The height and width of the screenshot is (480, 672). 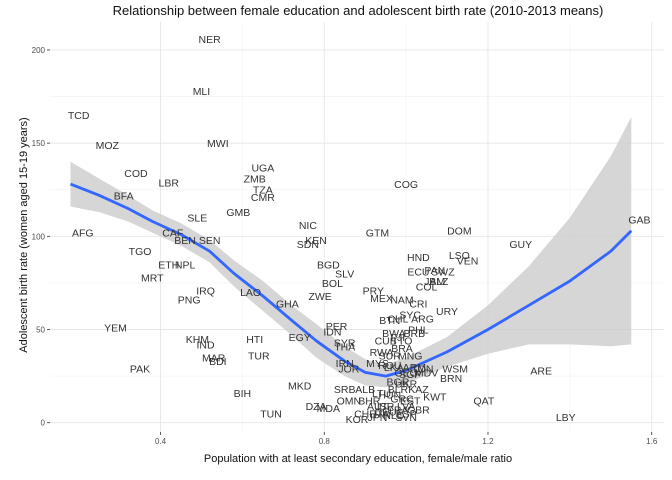 What do you see at coordinates (541, 372) in the screenshot?
I see `country-label-are: ARE` at bounding box center [541, 372].